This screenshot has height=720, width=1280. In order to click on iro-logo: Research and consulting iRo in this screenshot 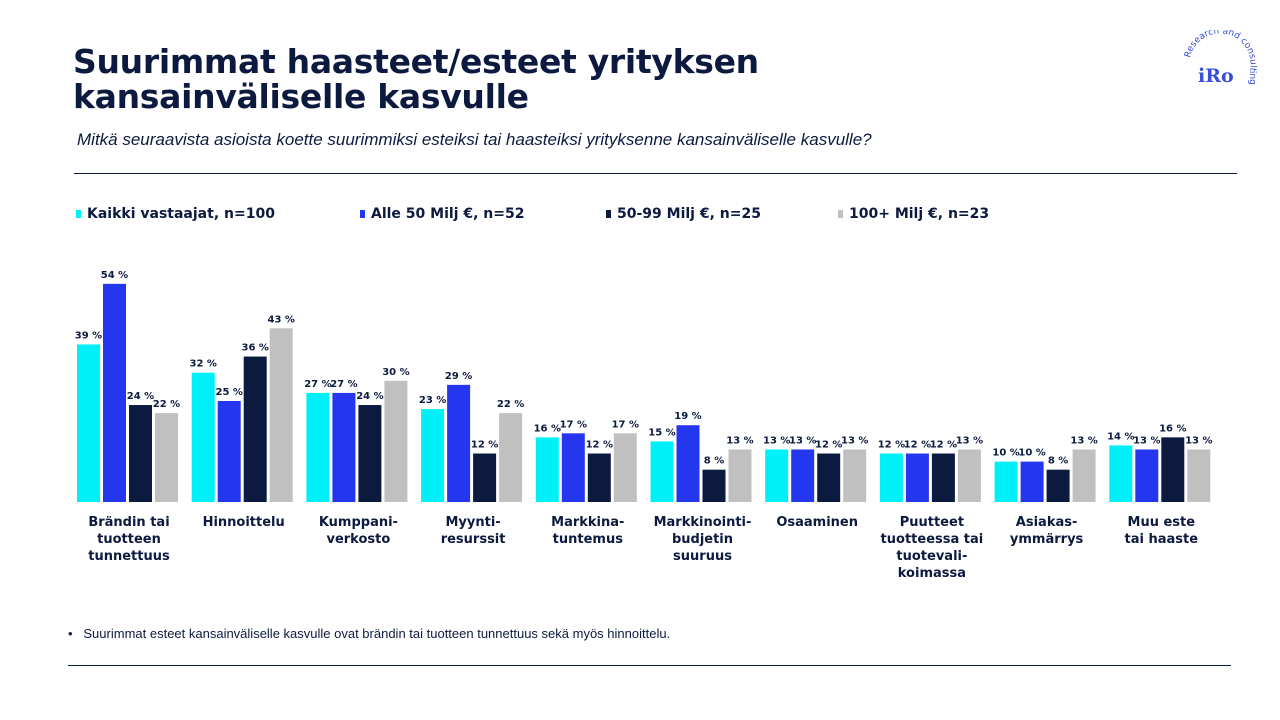, I will do `click(1220, 70)`.